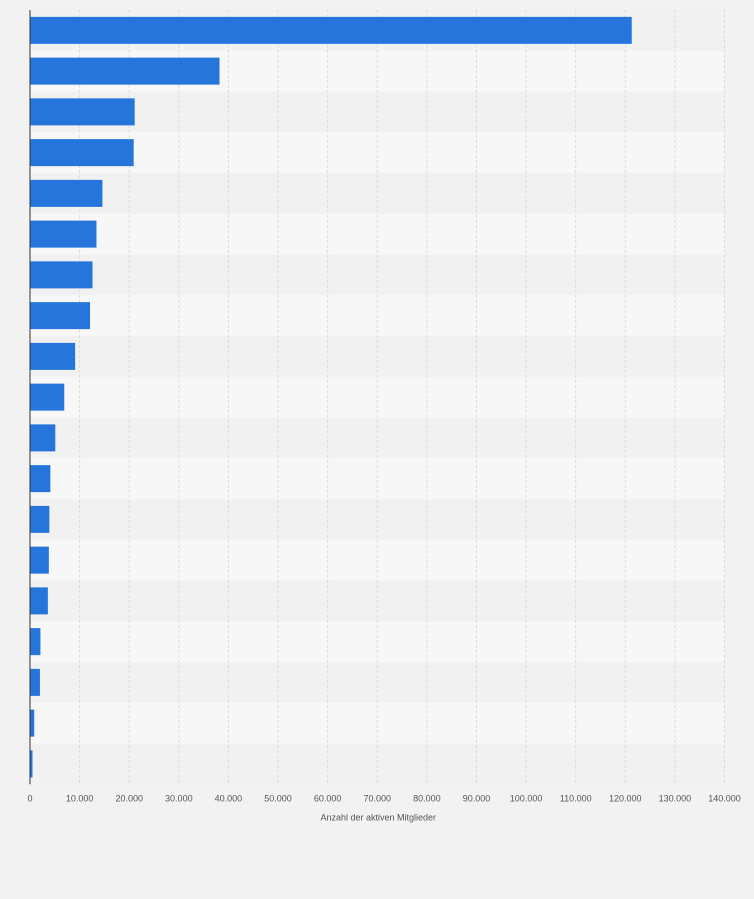 This screenshot has height=899, width=754. I want to click on x-tick-label: 130.000, so click(675, 798).